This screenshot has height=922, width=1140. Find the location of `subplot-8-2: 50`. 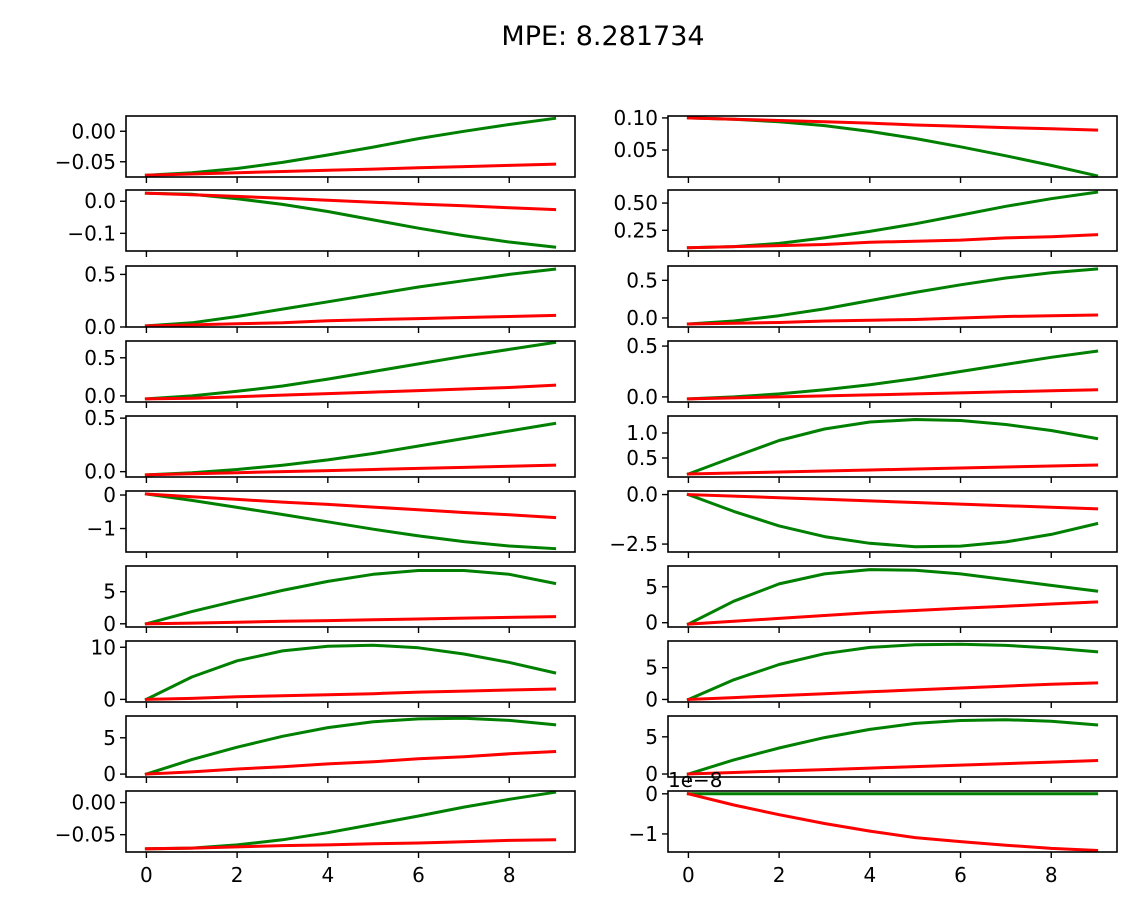

subplot-8-2: 50 is located at coordinates (881, 675).